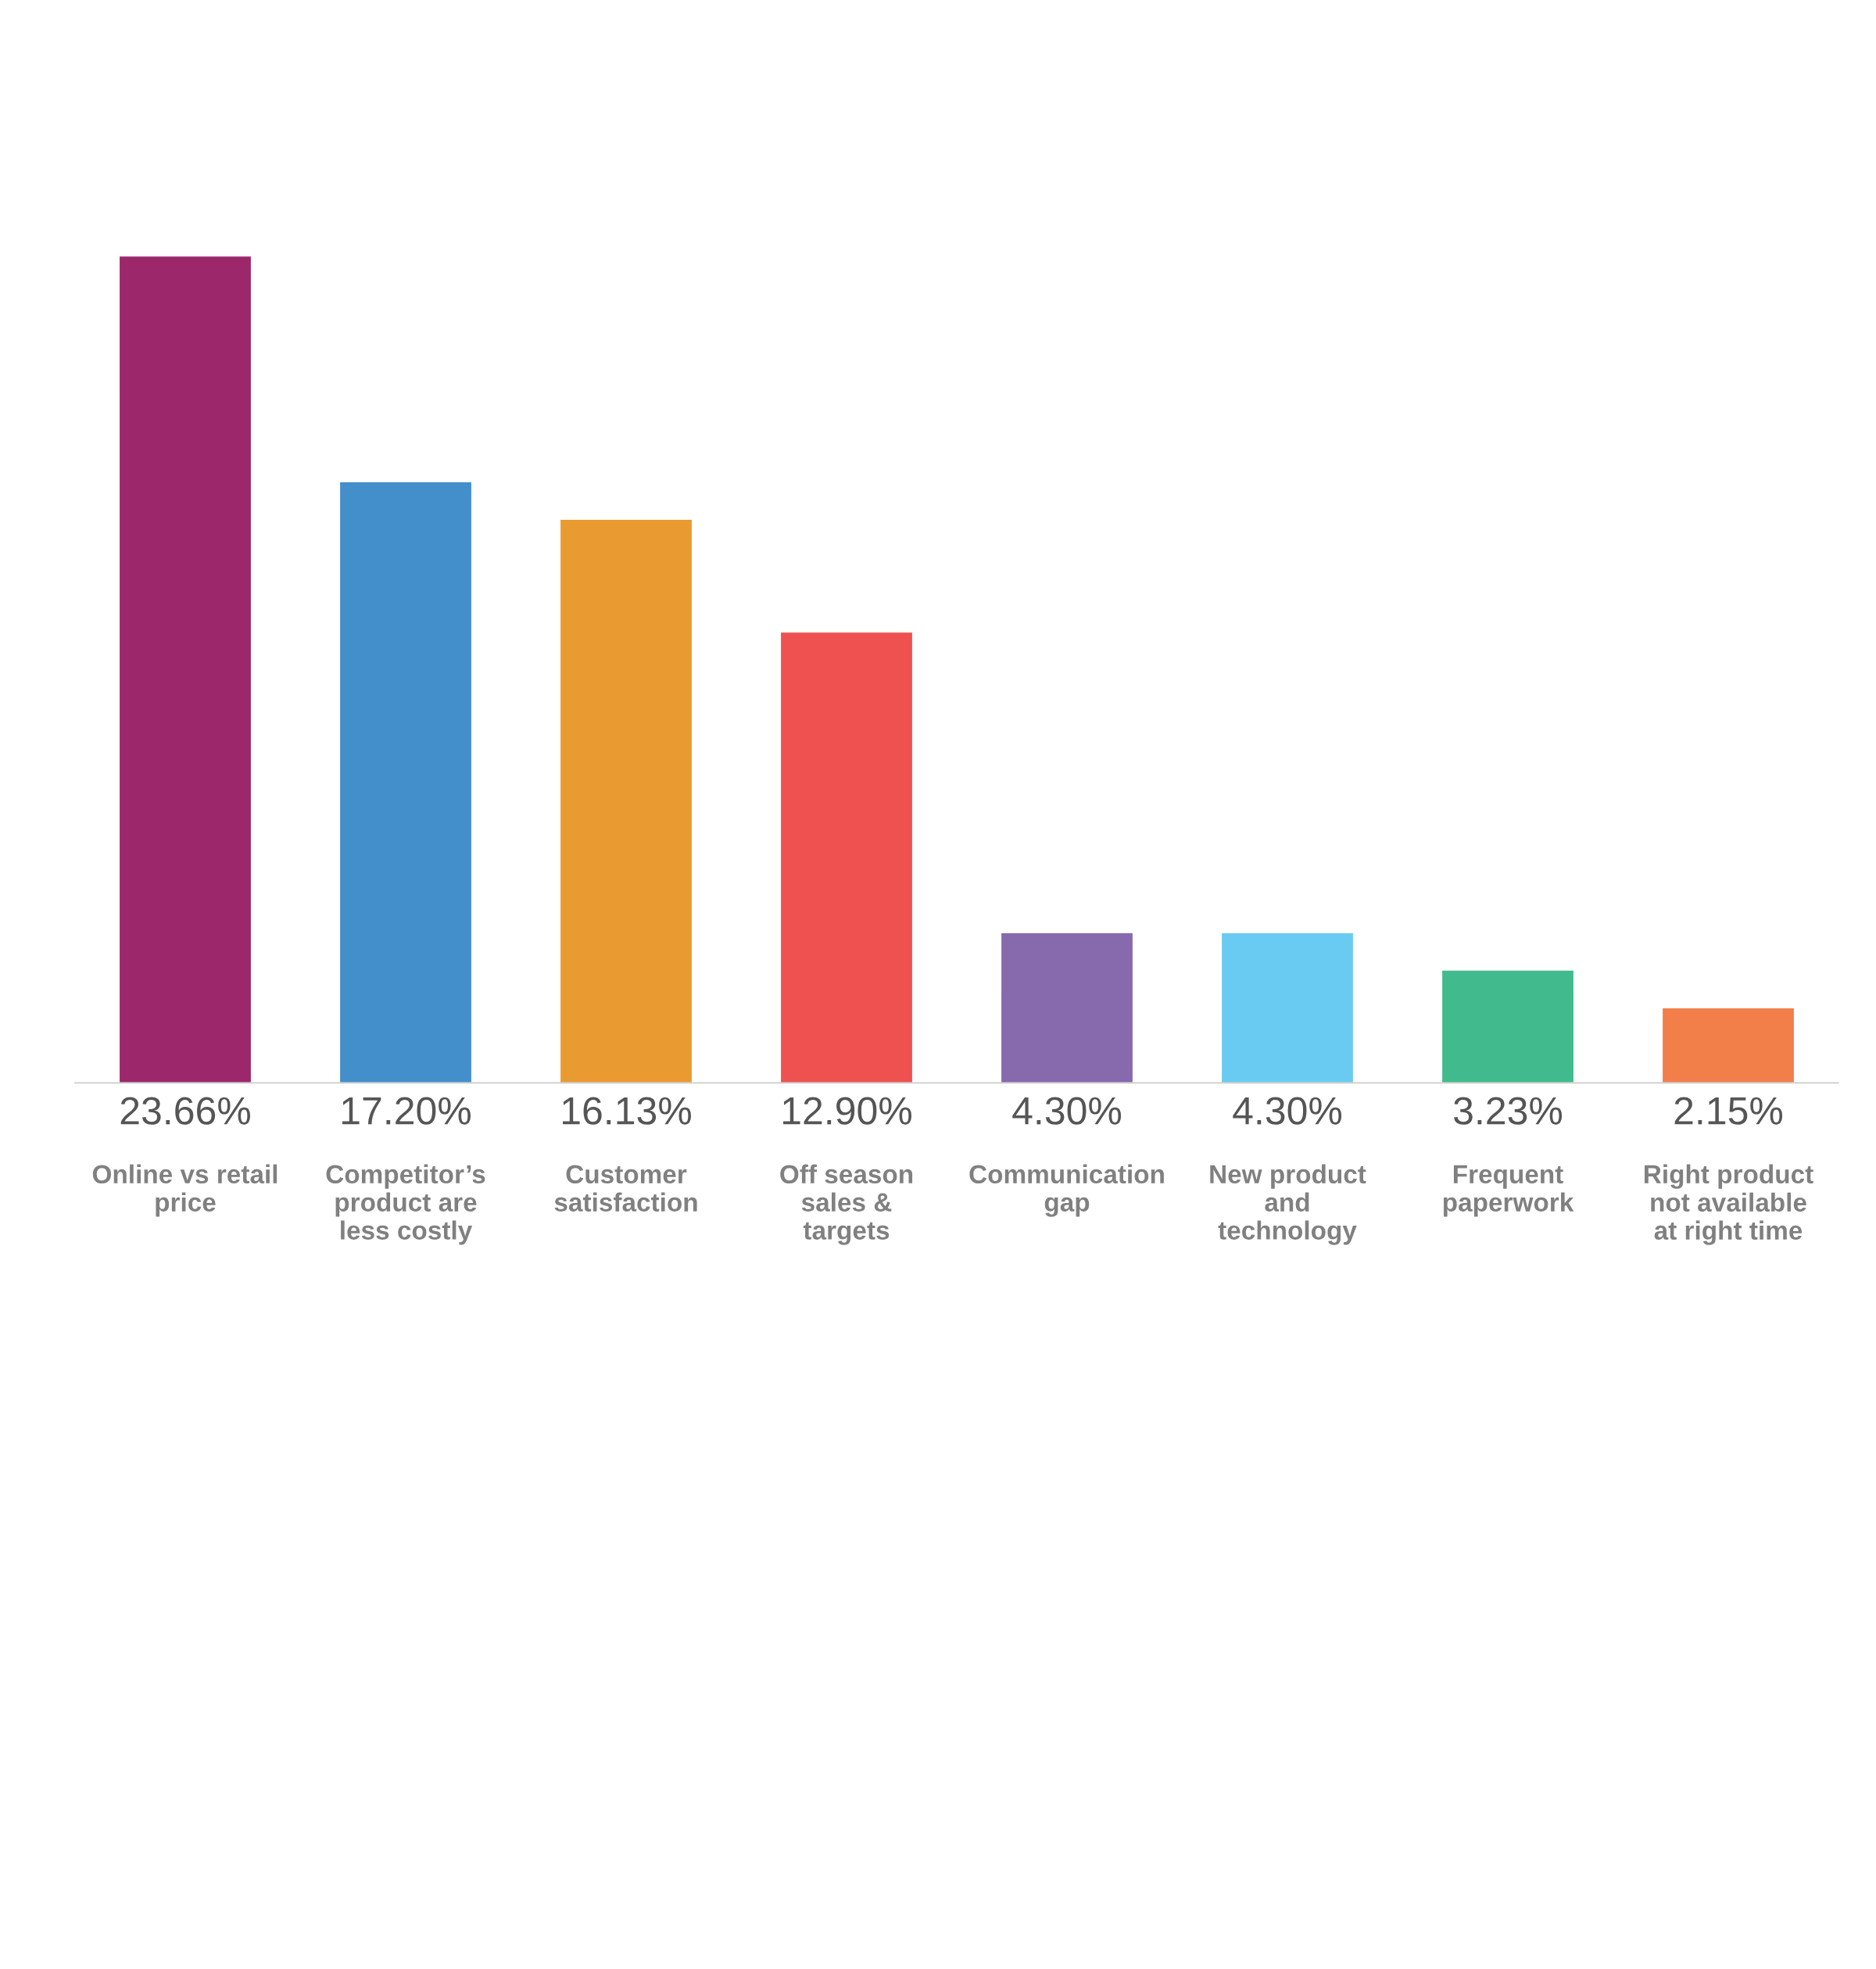 This screenshot has height=1969, width=1876. I want to click on x-tick-label: Off season sales & targets, so click(846, 1204).